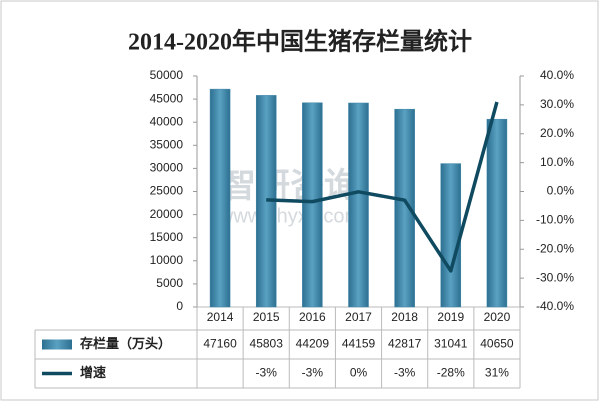  I want to click on x-tick-label: 2018, so click(404, 317).